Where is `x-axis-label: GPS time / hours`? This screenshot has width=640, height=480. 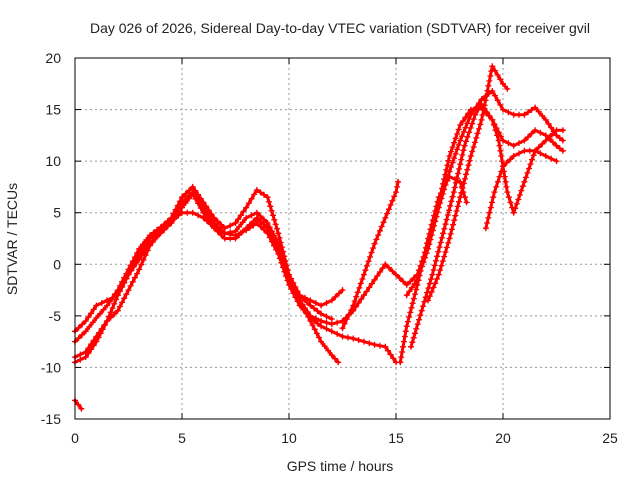 x-axis-label: GPS time / hours is located at coordinates (340, 466).